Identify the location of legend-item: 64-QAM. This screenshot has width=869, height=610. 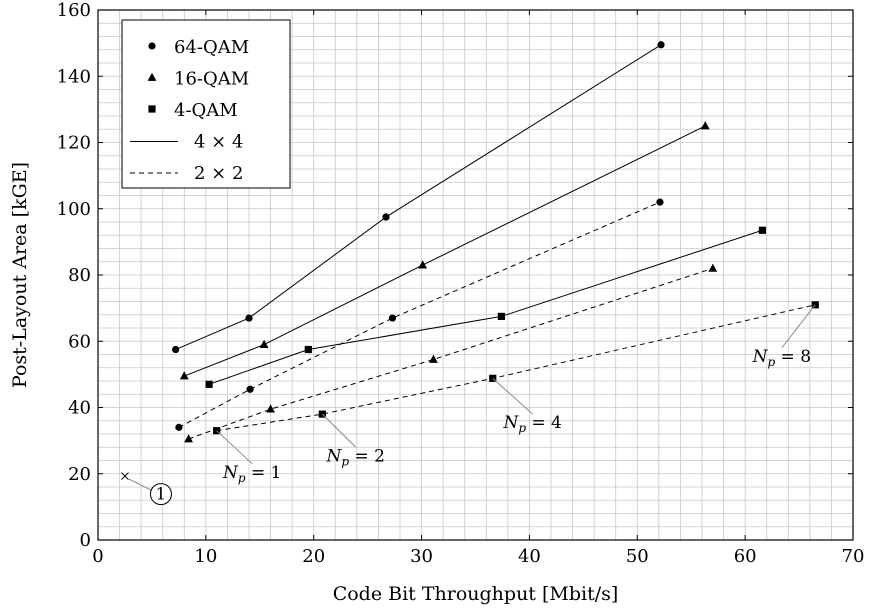
(198, 47).